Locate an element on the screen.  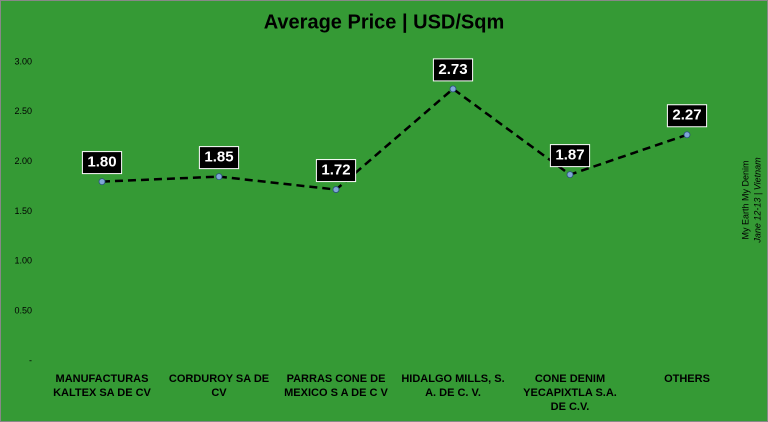
y-tick-label: - is located at coordinates (30, 360).